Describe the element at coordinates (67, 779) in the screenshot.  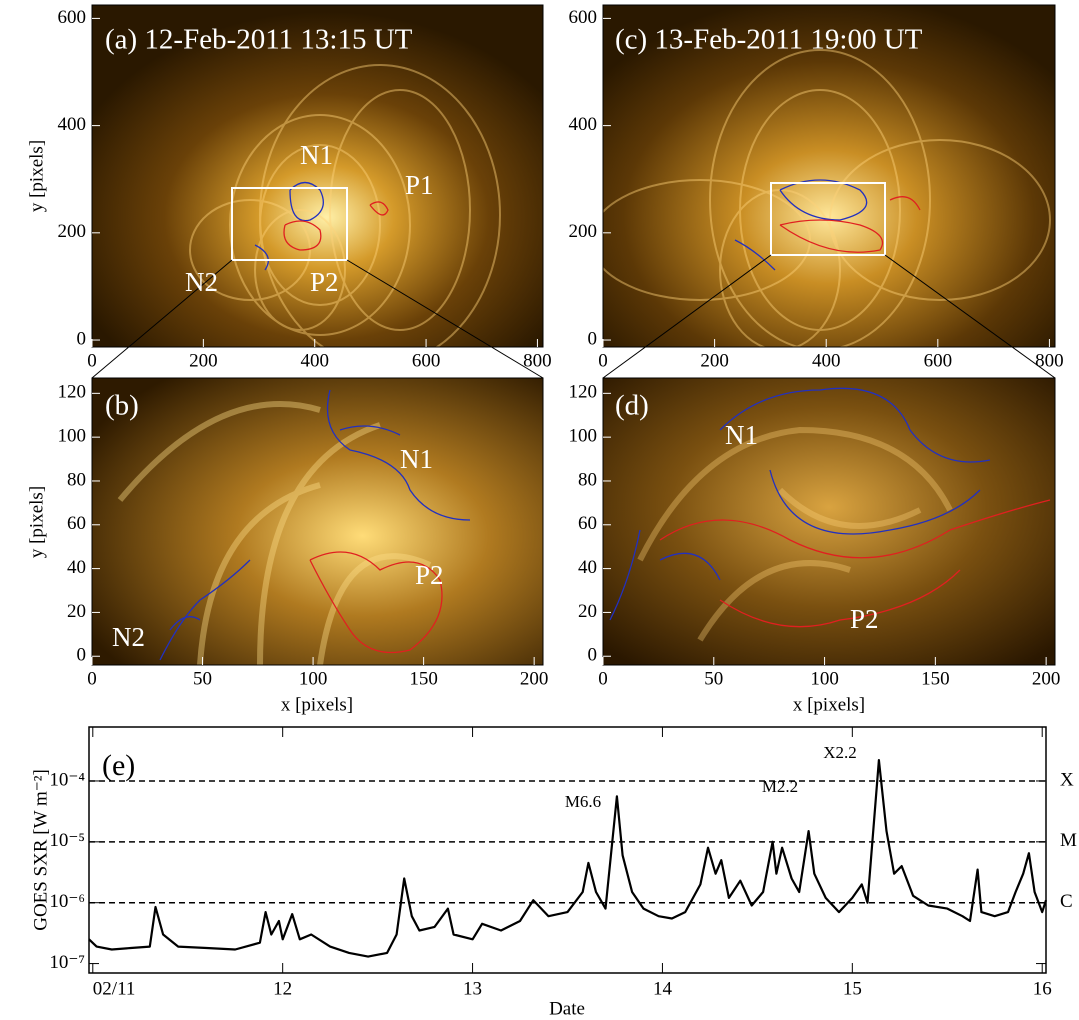
I see `y-tick-label: 10⁻⁴` at that location.